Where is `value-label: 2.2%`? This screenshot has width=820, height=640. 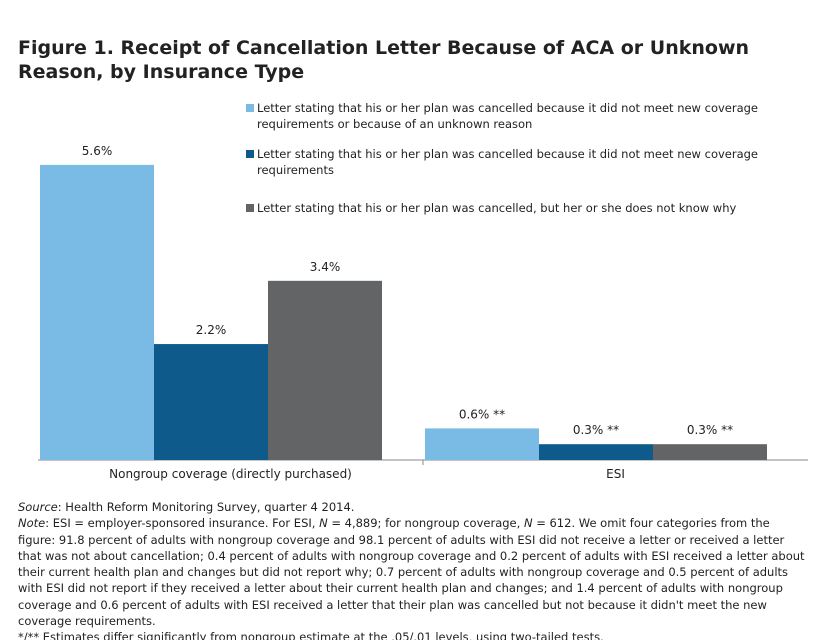 value-label: 2.2% is located at coordinates (211, 330).